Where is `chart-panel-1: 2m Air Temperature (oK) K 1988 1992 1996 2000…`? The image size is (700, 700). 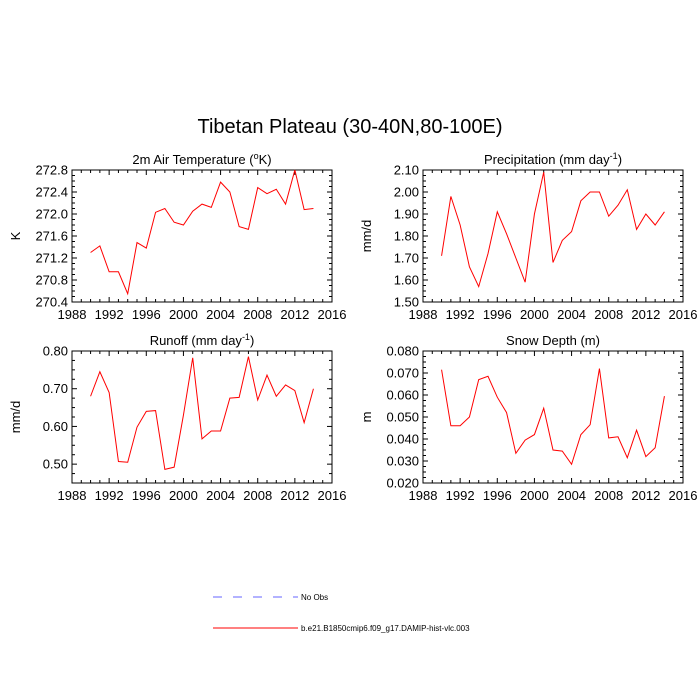
chart-panel-1: 2m Air Temperature (oK) K 1988 1992 1996 2000… is located at coordinates (177, 236).